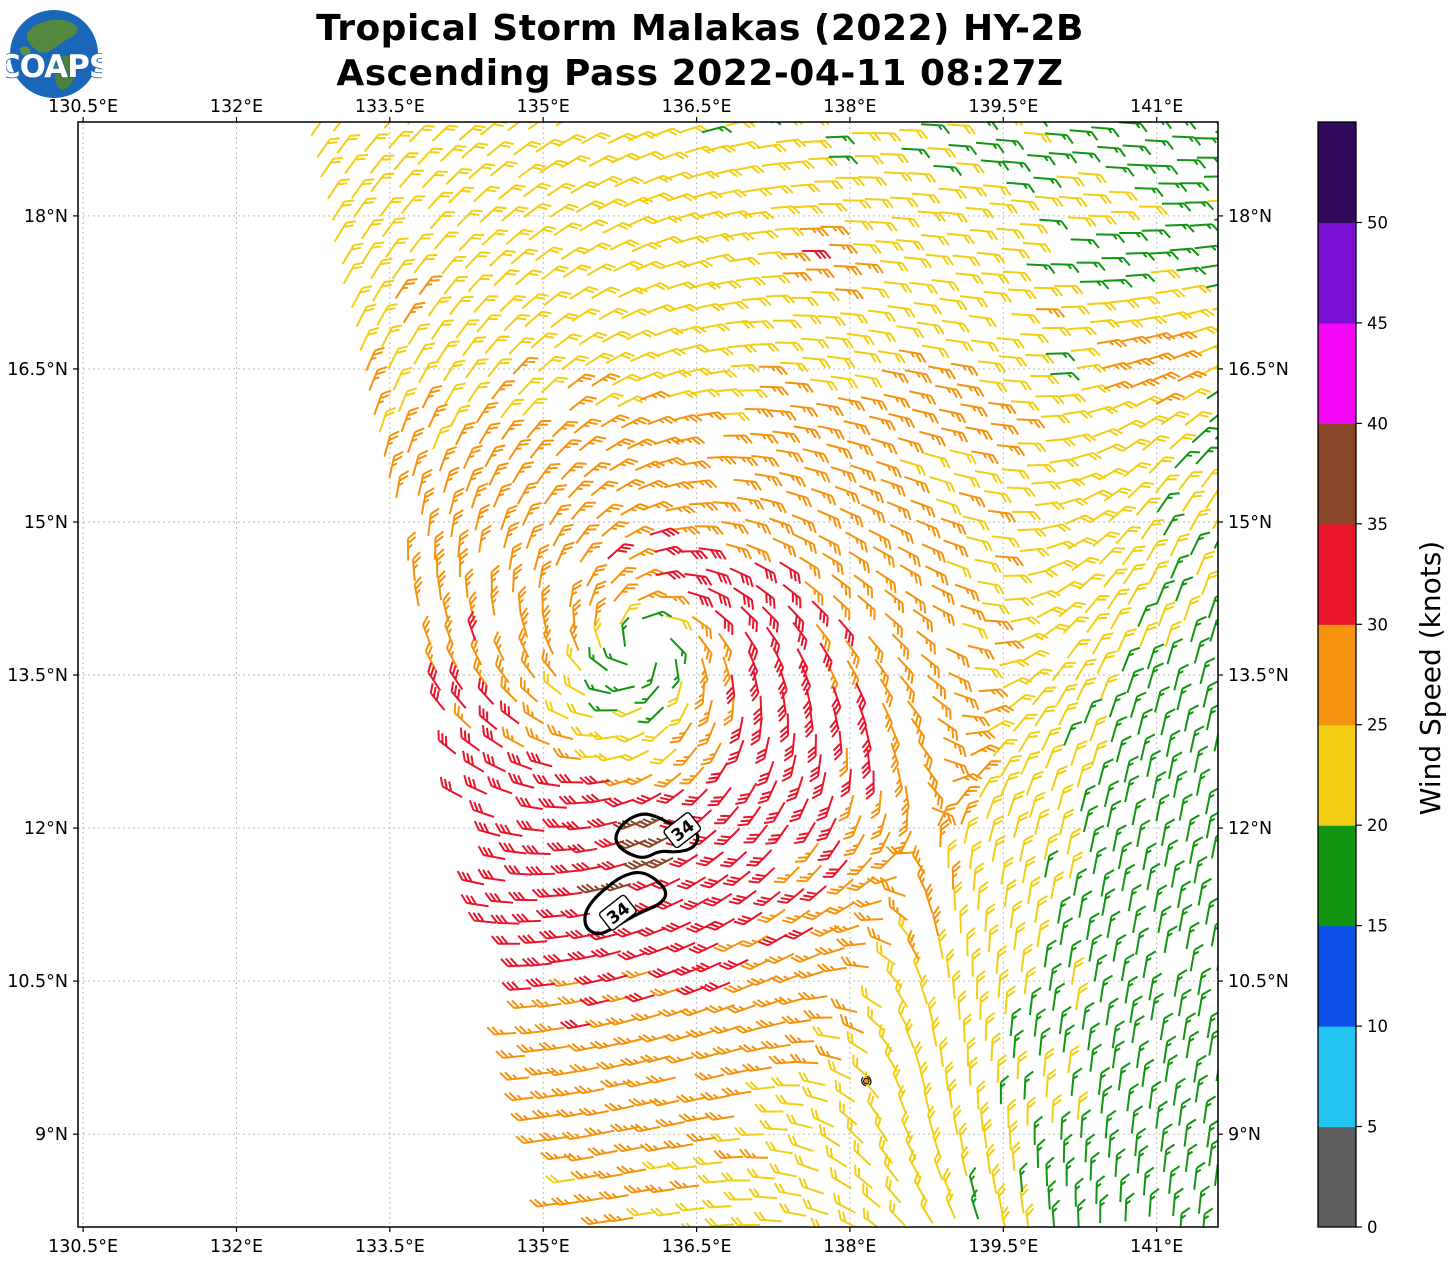 Image resolution: width=1455 pixels, height=1264 pixels. What do you see at coordinates (37, 370) in the screenshot?
I see `lat-tick-label-left: 16.5°N` at bounding box center [37, 370].